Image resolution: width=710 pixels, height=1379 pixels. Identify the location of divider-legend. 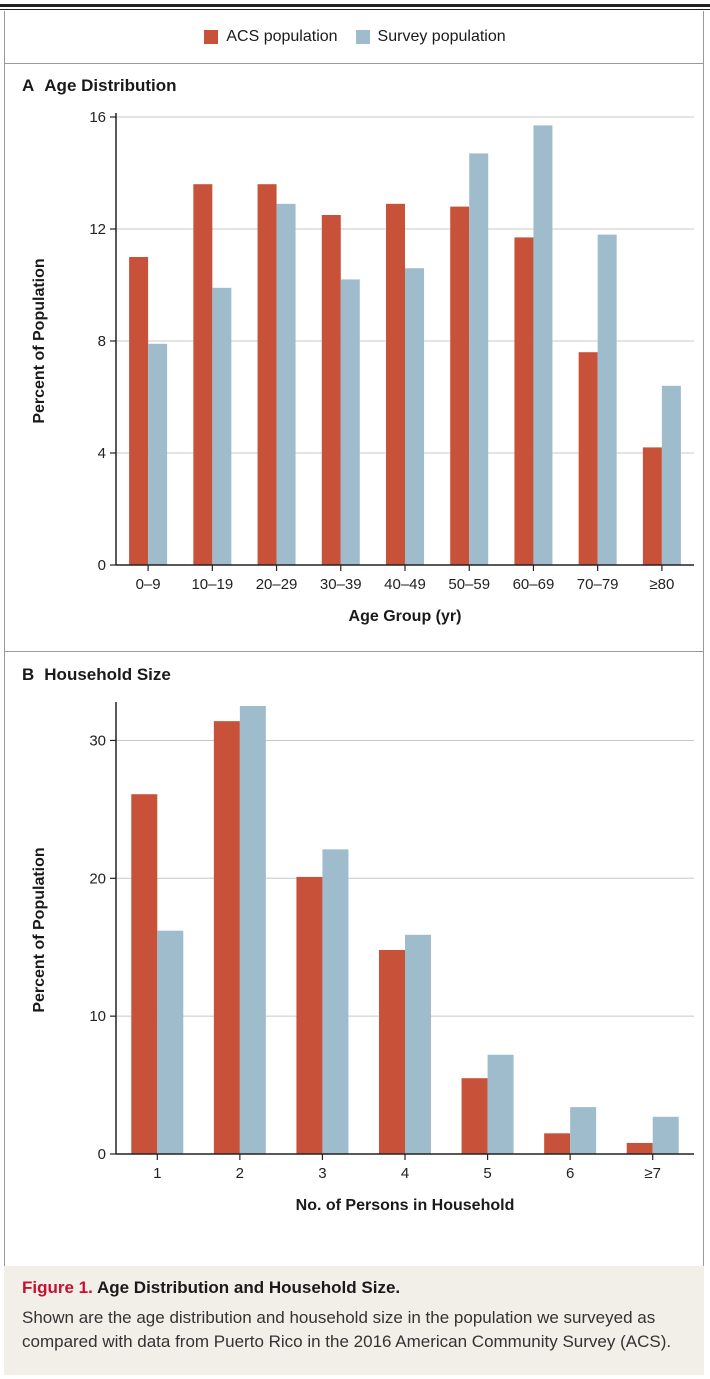
(354, 63).